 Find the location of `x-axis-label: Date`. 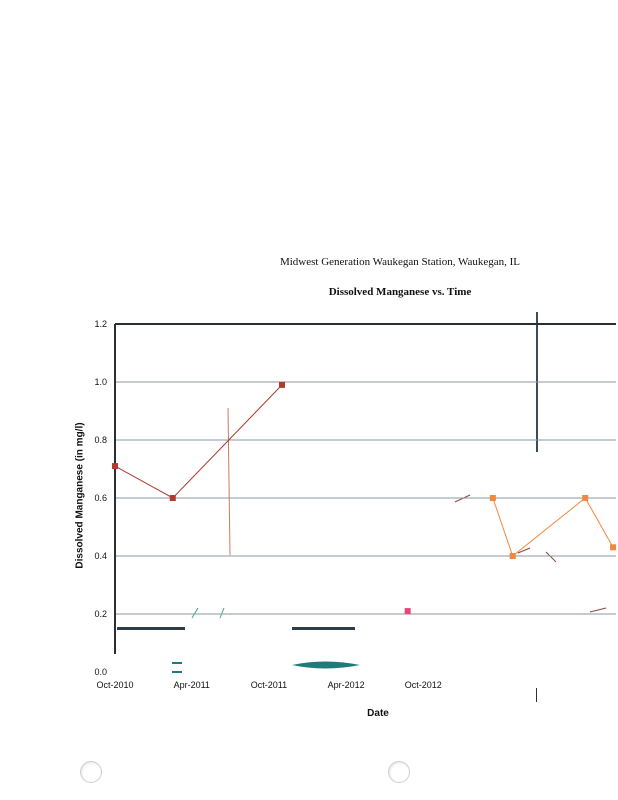

x-axis-label: Date is located at coordinates (378, 713).